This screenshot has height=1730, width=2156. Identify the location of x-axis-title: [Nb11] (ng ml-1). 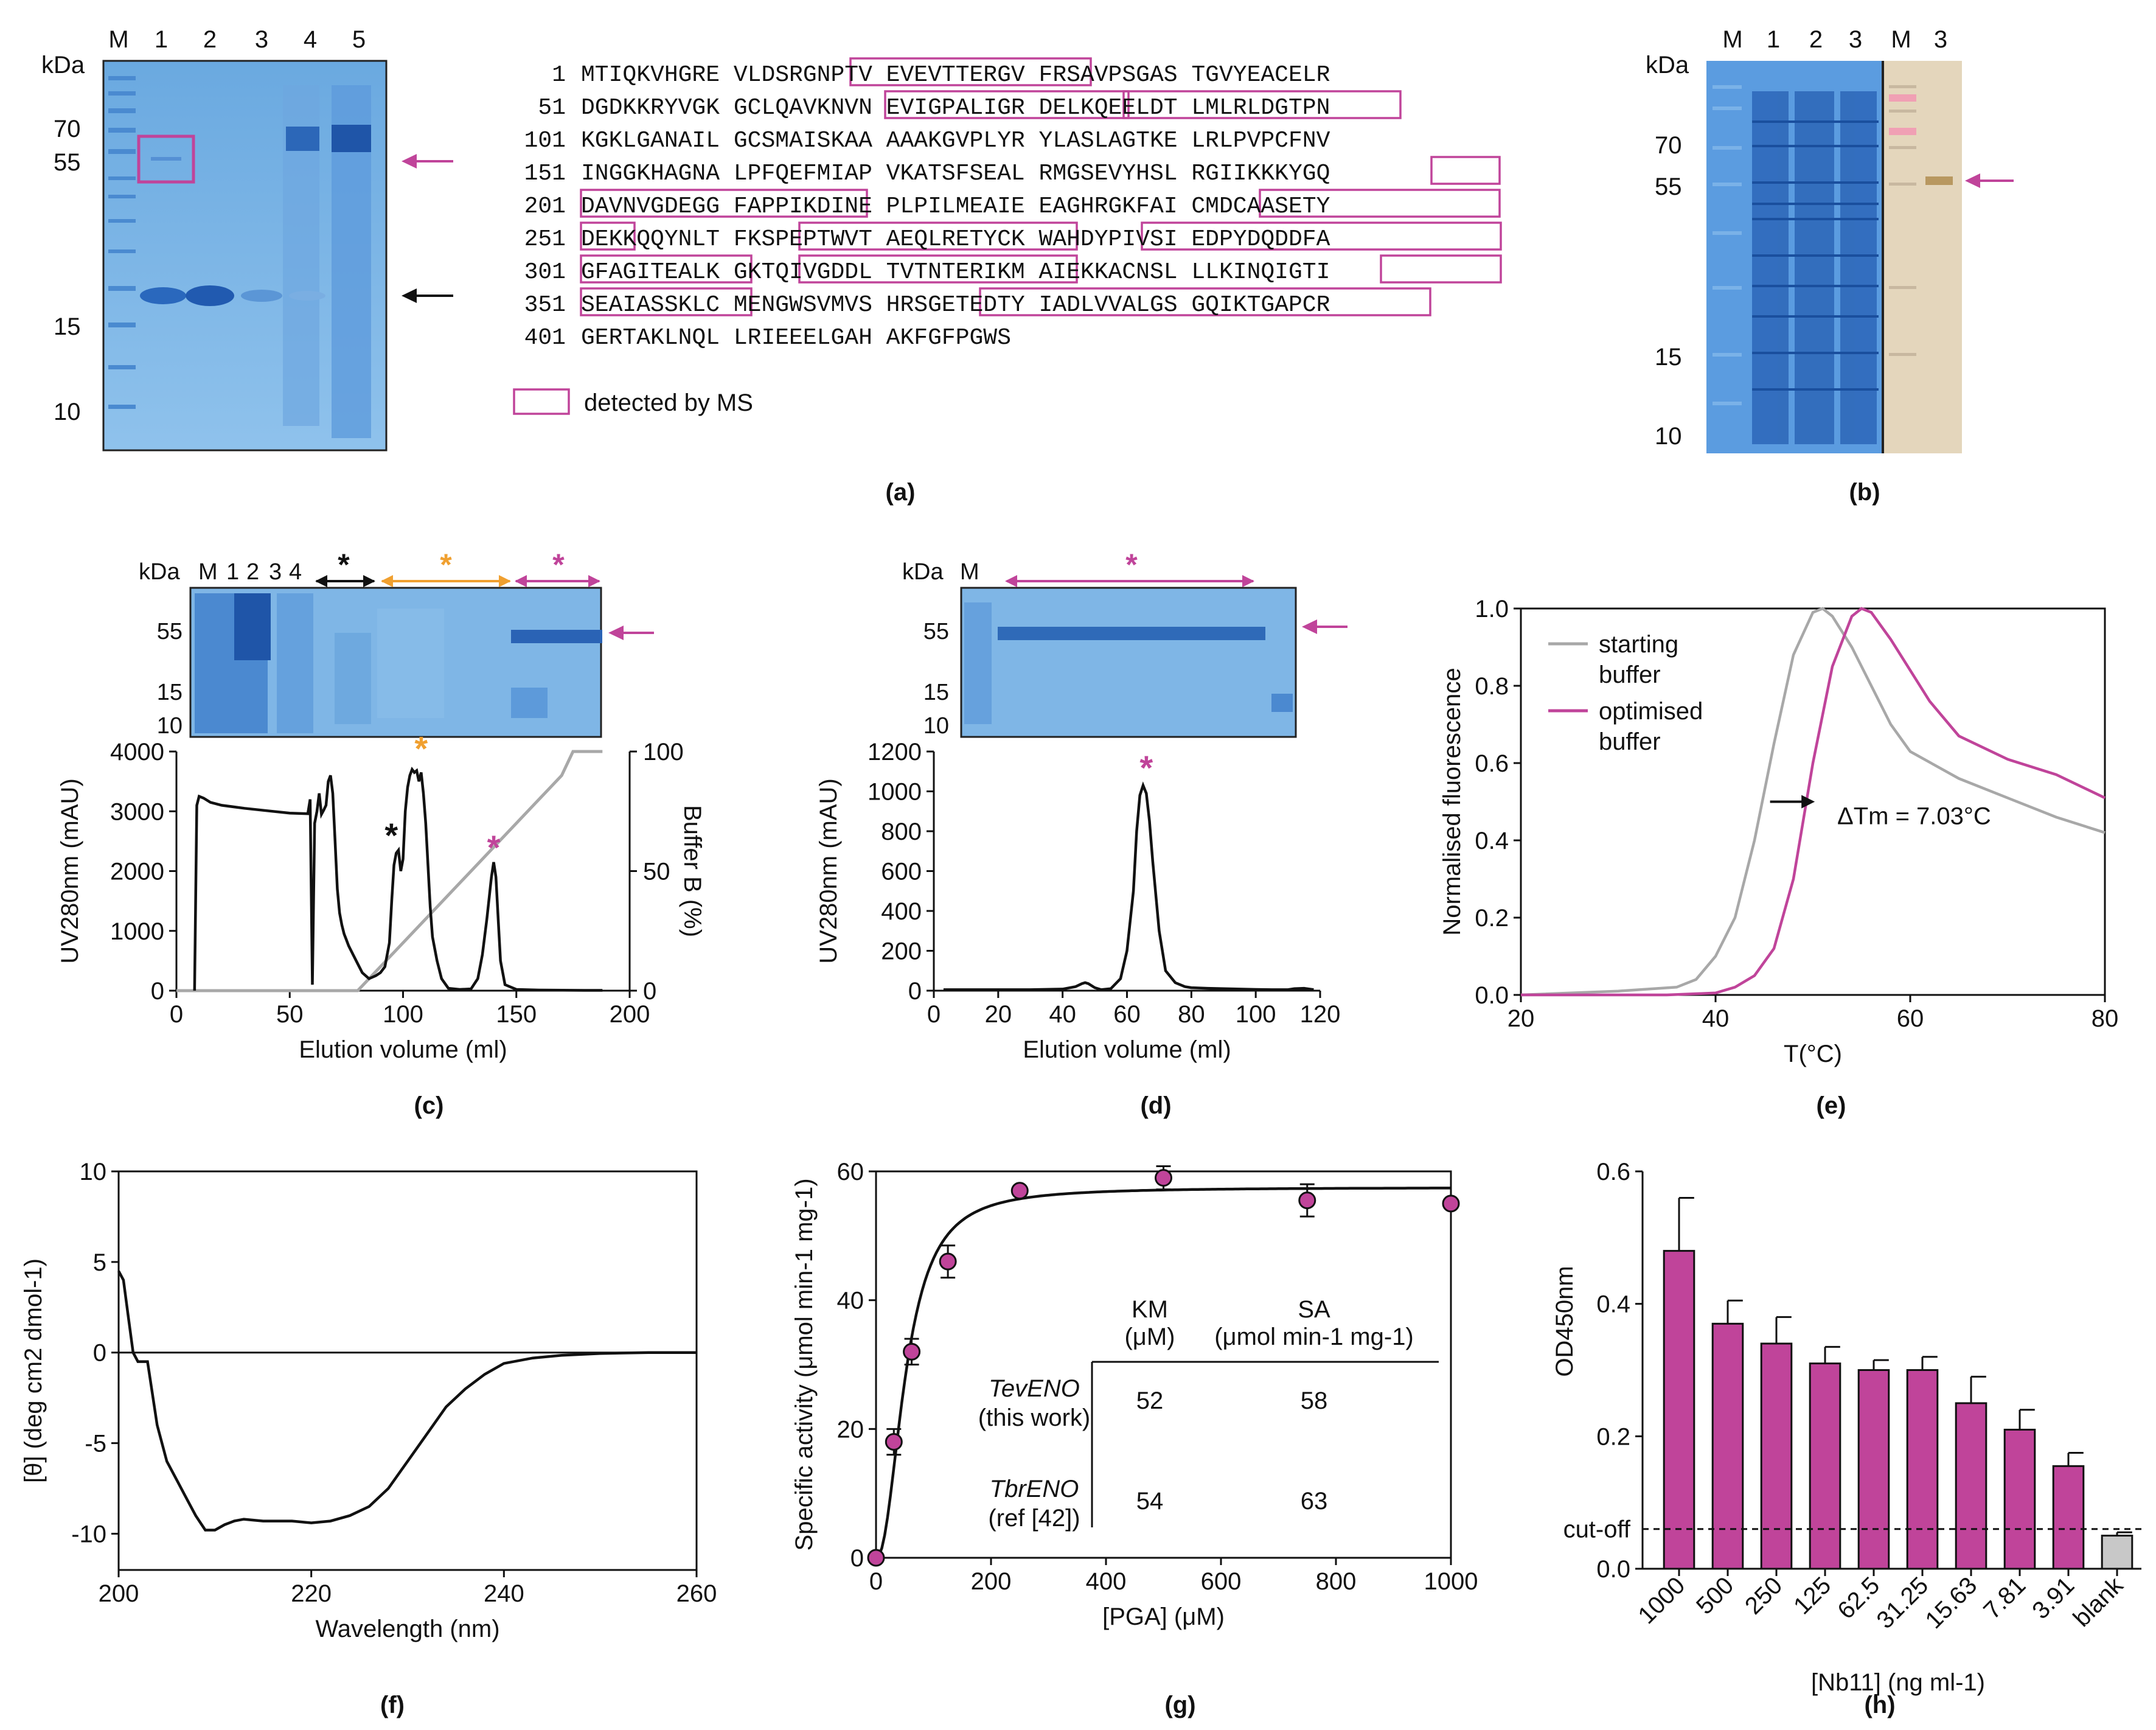
(1898, 1682).